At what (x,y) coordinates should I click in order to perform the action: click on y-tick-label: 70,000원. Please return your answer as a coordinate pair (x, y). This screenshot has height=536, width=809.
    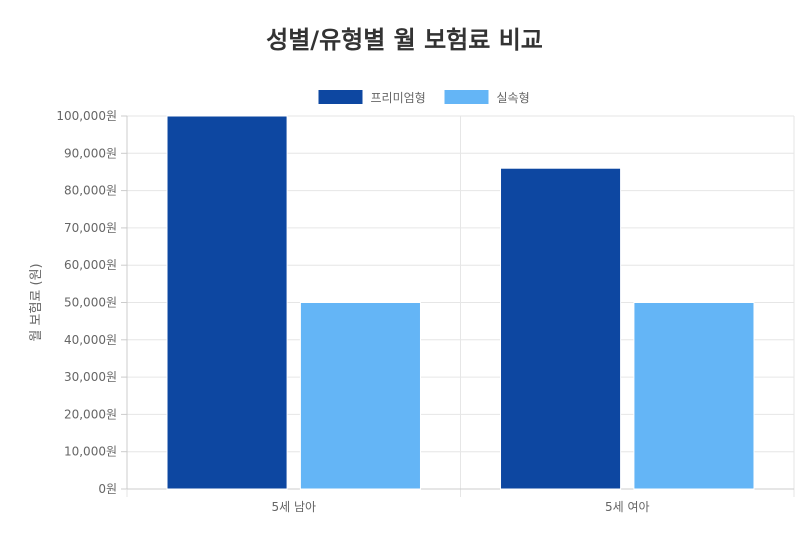
    Looking at the image, I should click on (90, 228).